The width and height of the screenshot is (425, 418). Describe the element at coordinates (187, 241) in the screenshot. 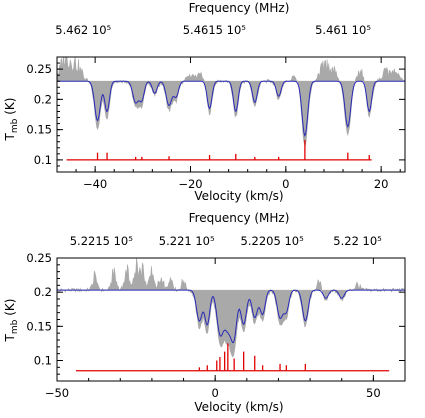

I see `frequency-tick-label: 5.221 10⁵` at that location.